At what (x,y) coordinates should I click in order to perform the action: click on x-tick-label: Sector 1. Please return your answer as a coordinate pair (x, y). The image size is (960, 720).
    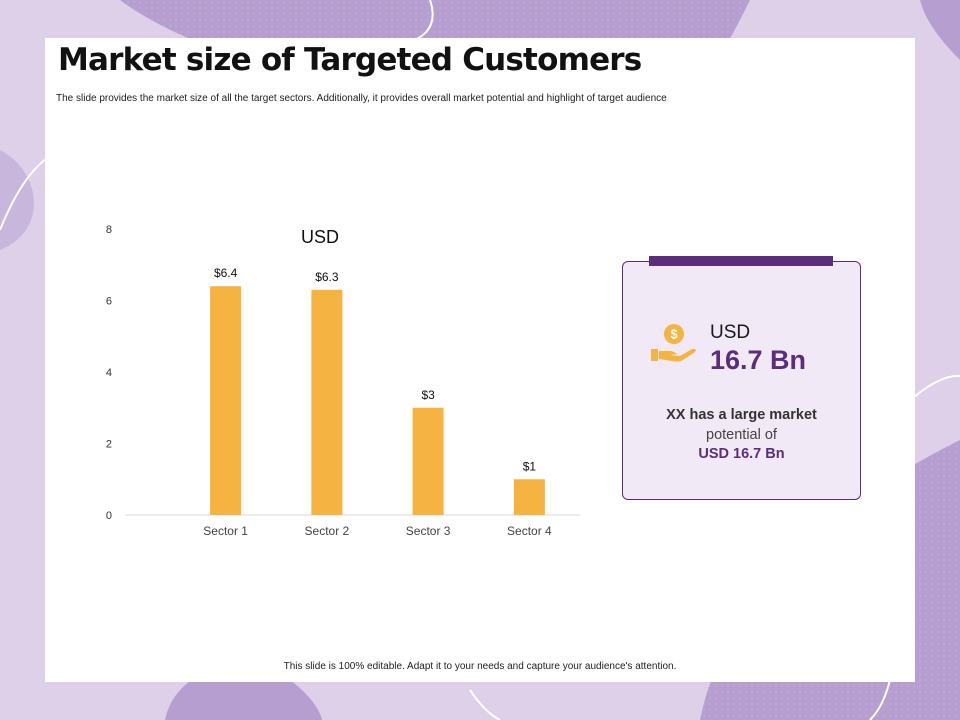
    Looking at the image, I should click on (225, 531).